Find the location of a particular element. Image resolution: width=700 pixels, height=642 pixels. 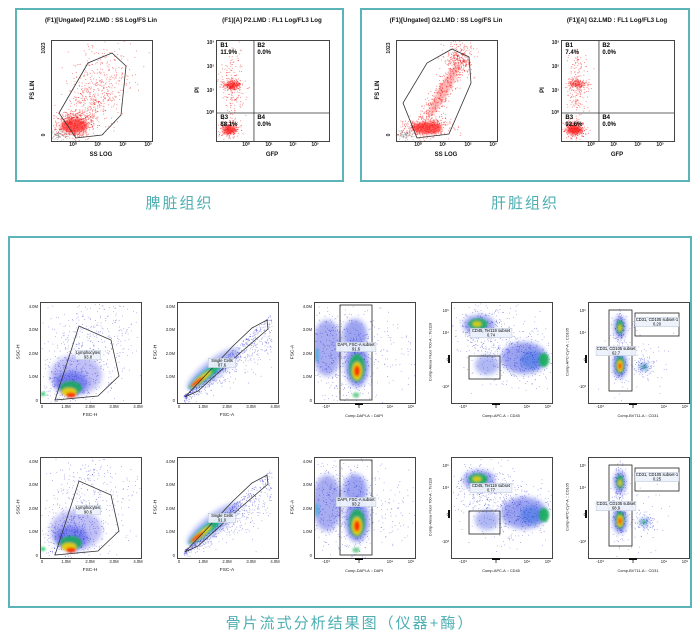

plot-title: (F1)[Ungated] G2.LMD : SS Log/FS Lin is located at coordinates (446, 20).